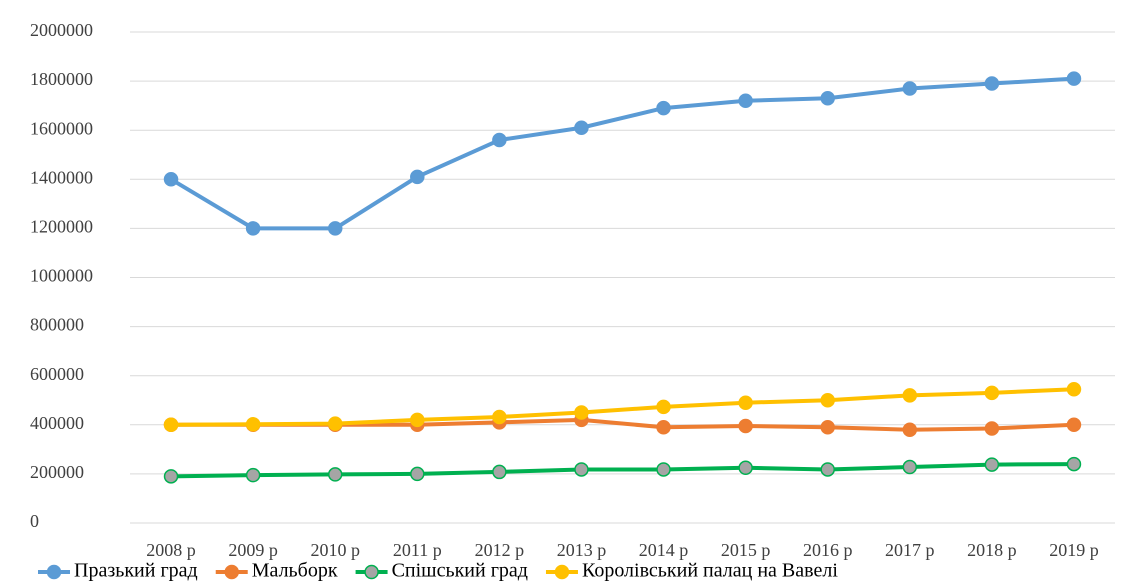 This screenshot has width=1144, height=586. What do you see at coordinates (1074, 550) in the screenshot?
I see `x-tick-label: 2019 р` at bounding box center [1074, 550].